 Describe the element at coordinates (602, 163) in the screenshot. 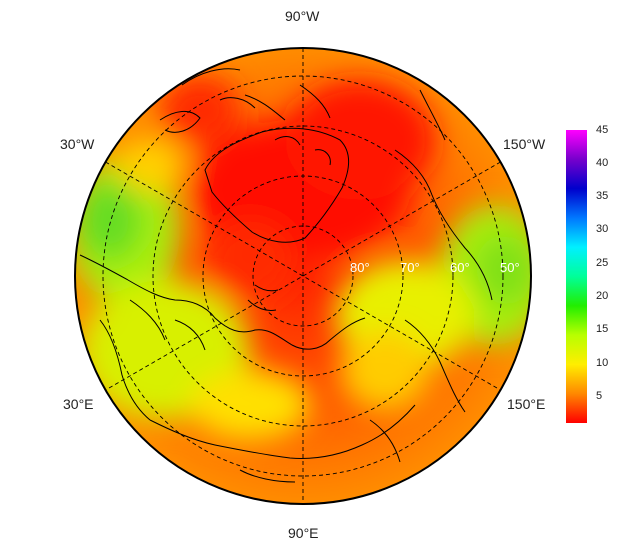

I see `colorbar-tick-40: 40` at that location.